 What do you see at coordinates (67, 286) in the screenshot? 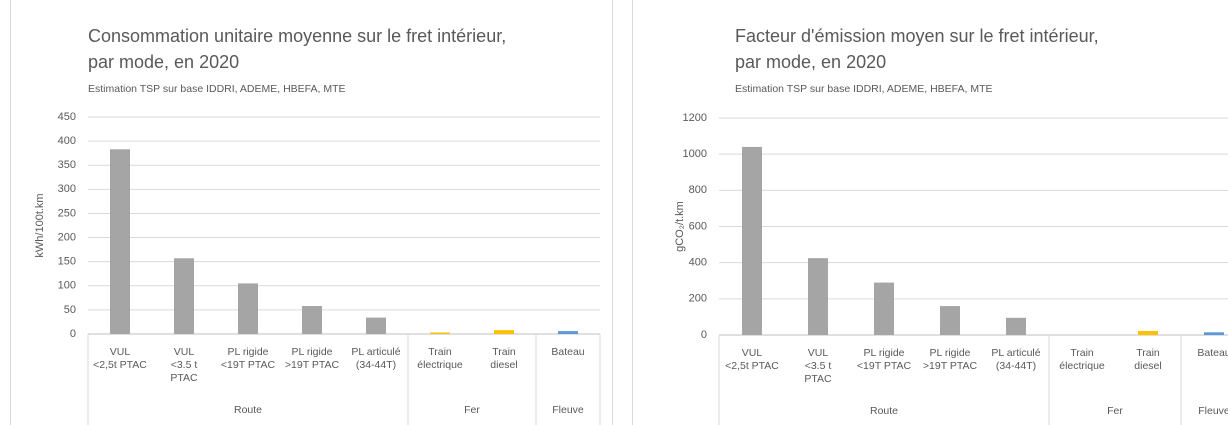
I see `y-tick-label: 100` at bounding box center [67, 286].